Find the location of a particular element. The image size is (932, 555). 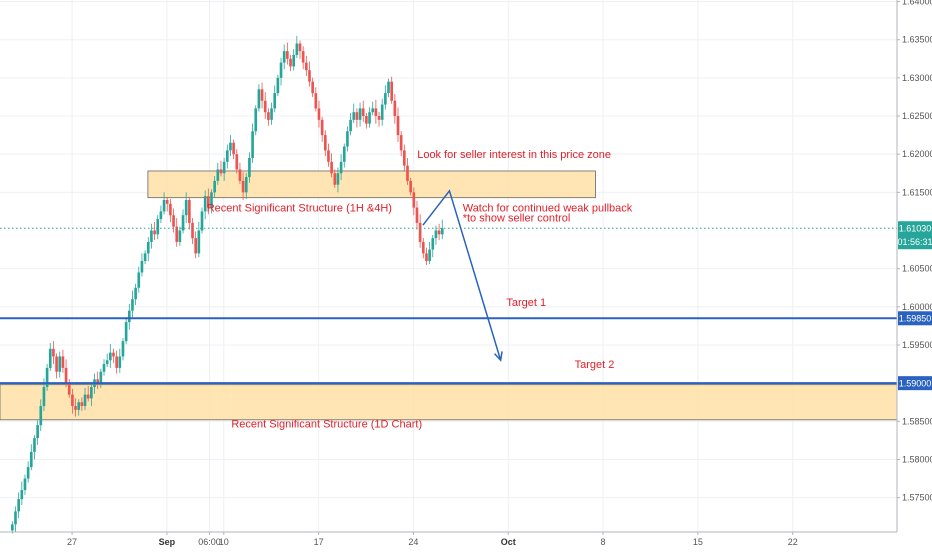

x-tick-label: 06:00 is located at coordinates (209, 542).